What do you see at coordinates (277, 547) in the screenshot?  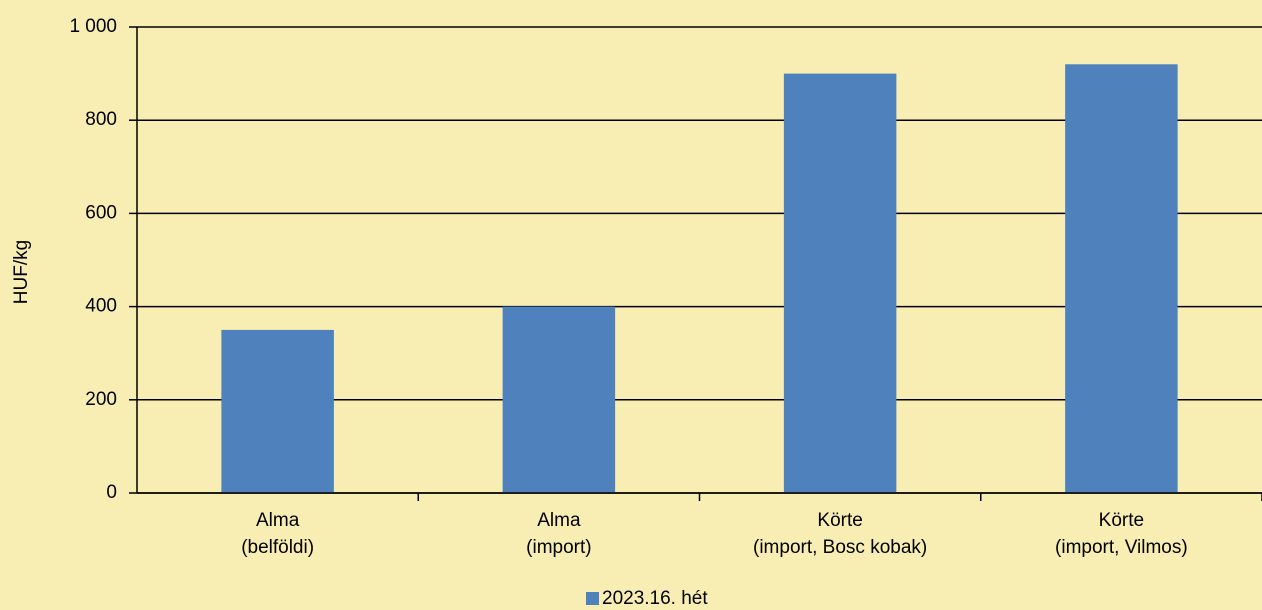 I see `x-tick-label: (belföldi)` at bounding box center [277, 547].